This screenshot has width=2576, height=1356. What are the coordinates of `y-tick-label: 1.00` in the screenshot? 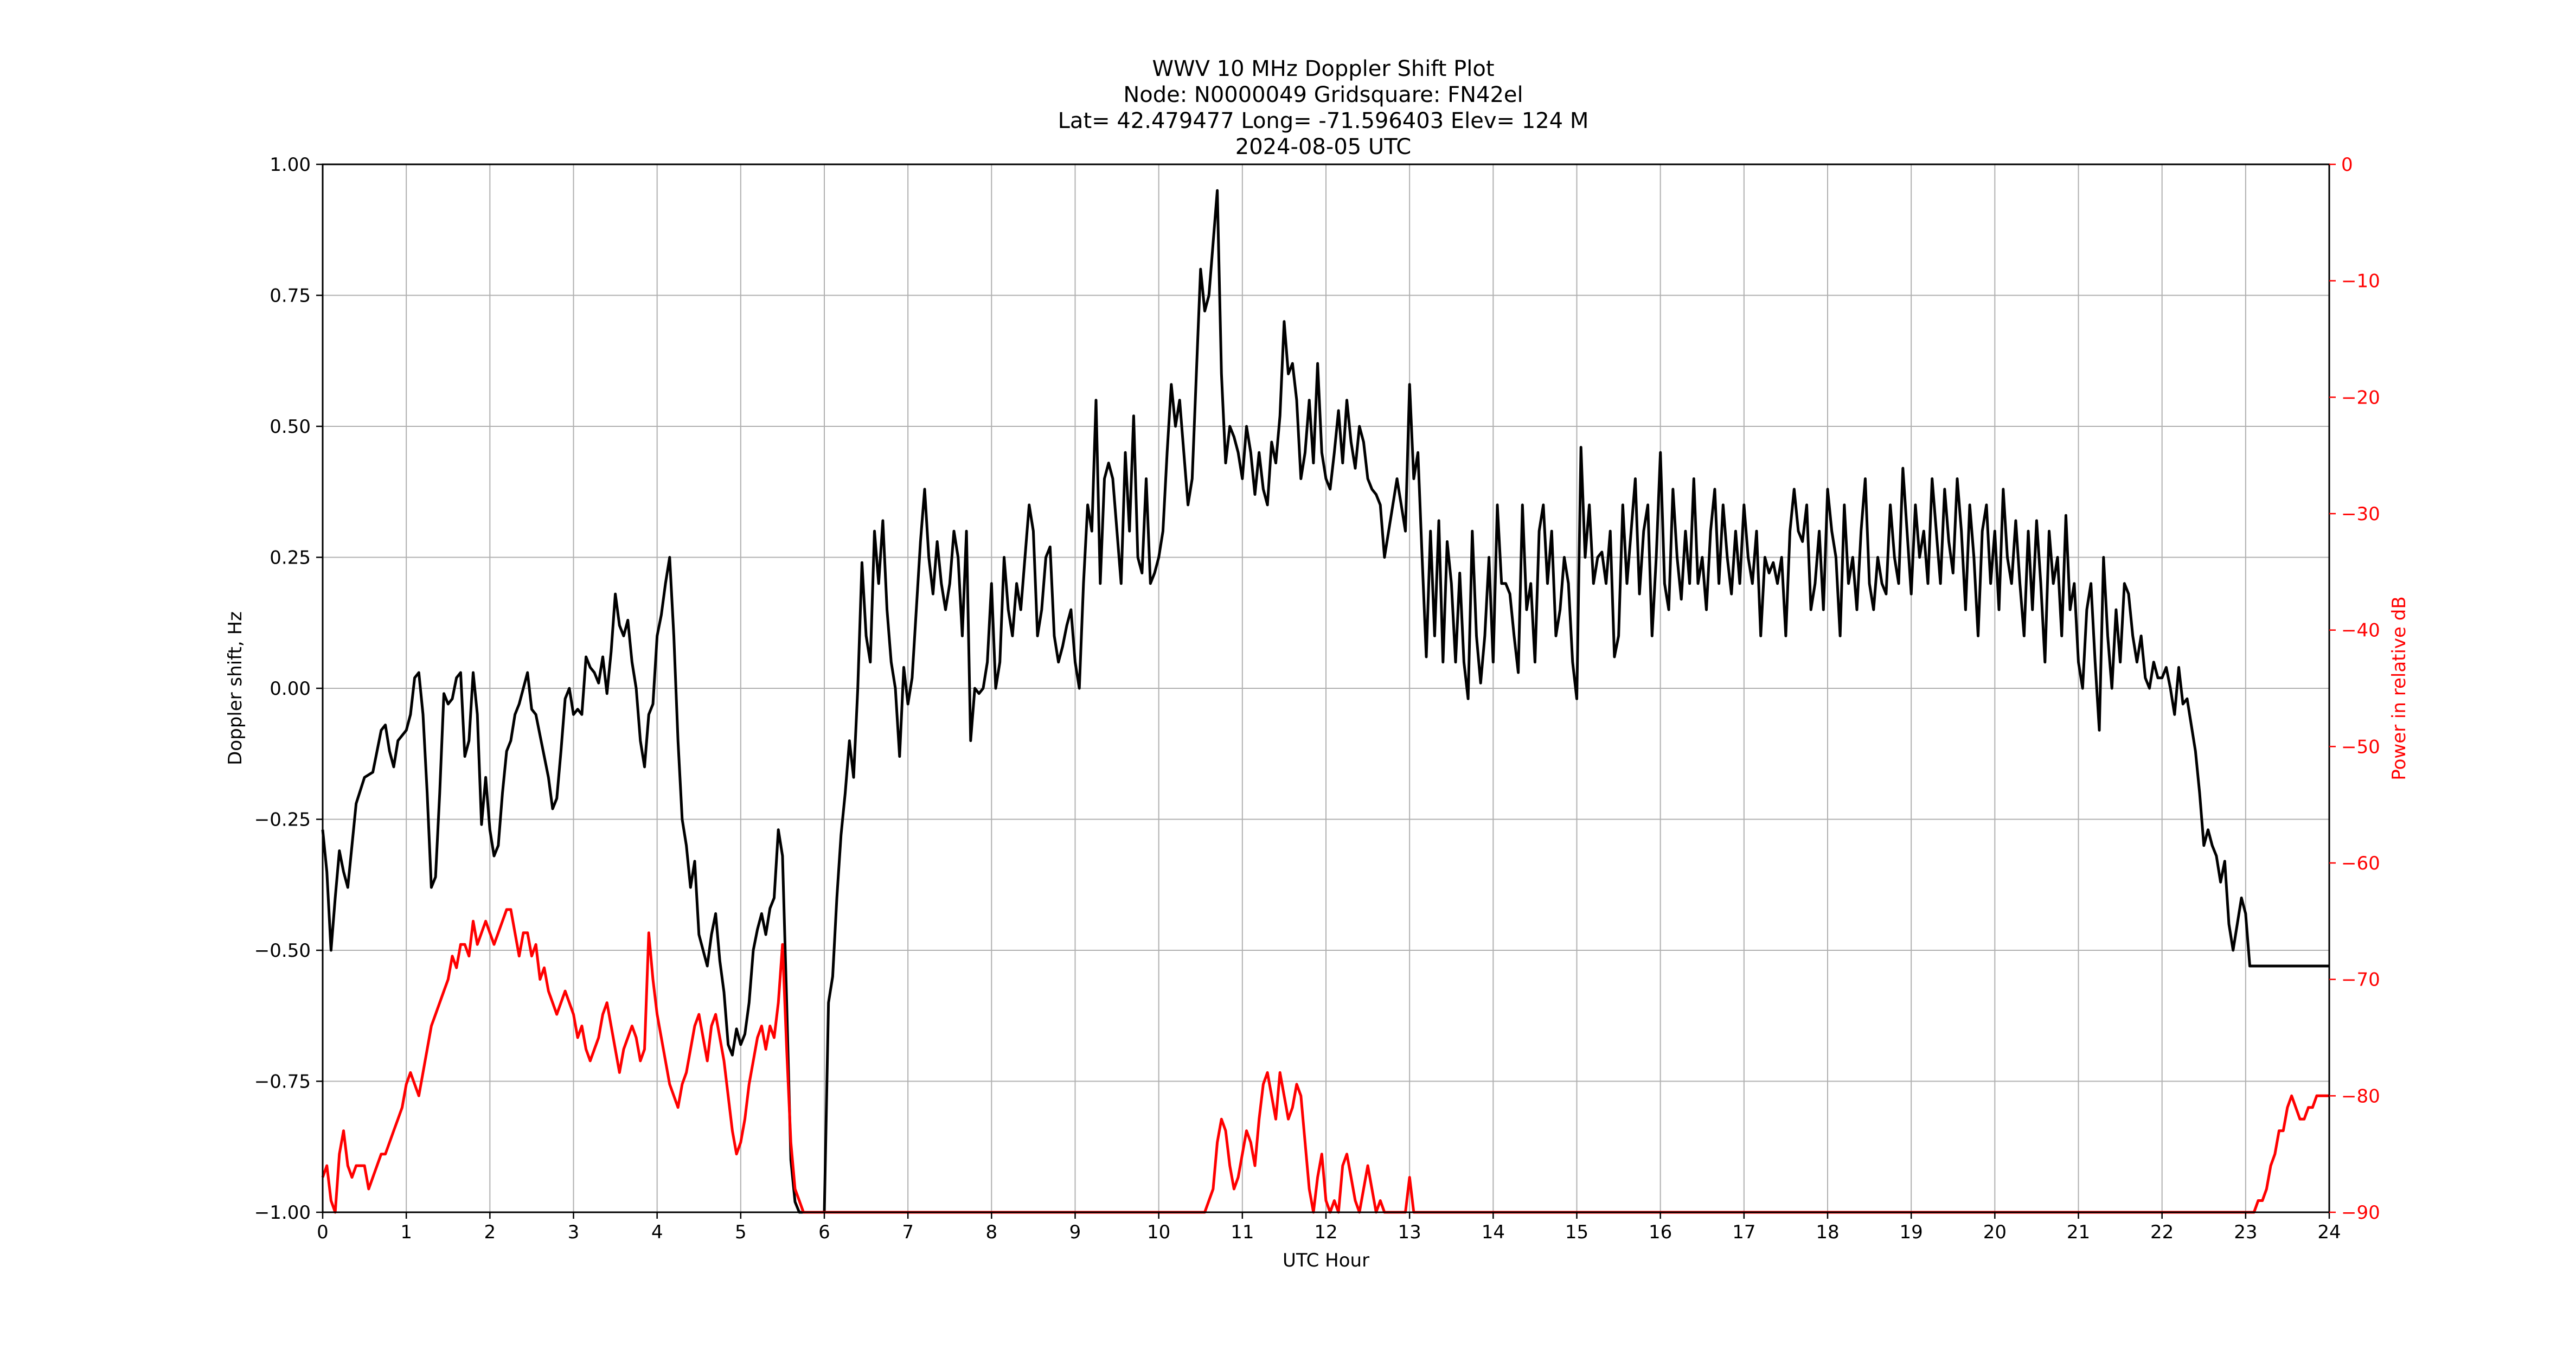 It's located at (290, 165).